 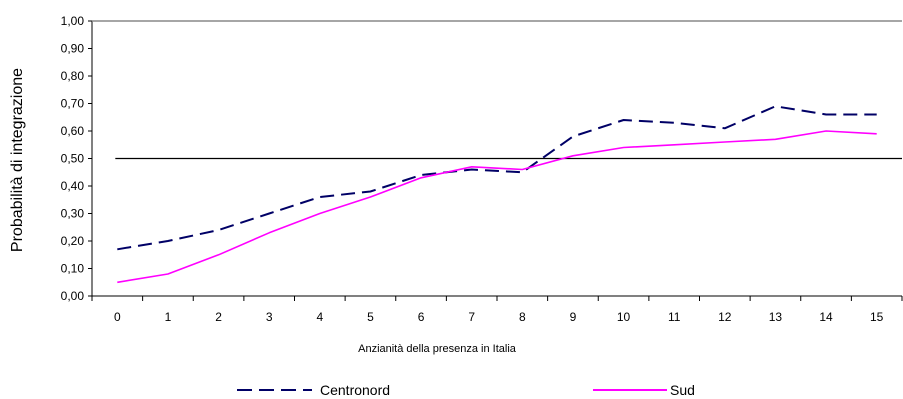 I want to click on y-tick-label: 0,80, so click(x=73, y=76).